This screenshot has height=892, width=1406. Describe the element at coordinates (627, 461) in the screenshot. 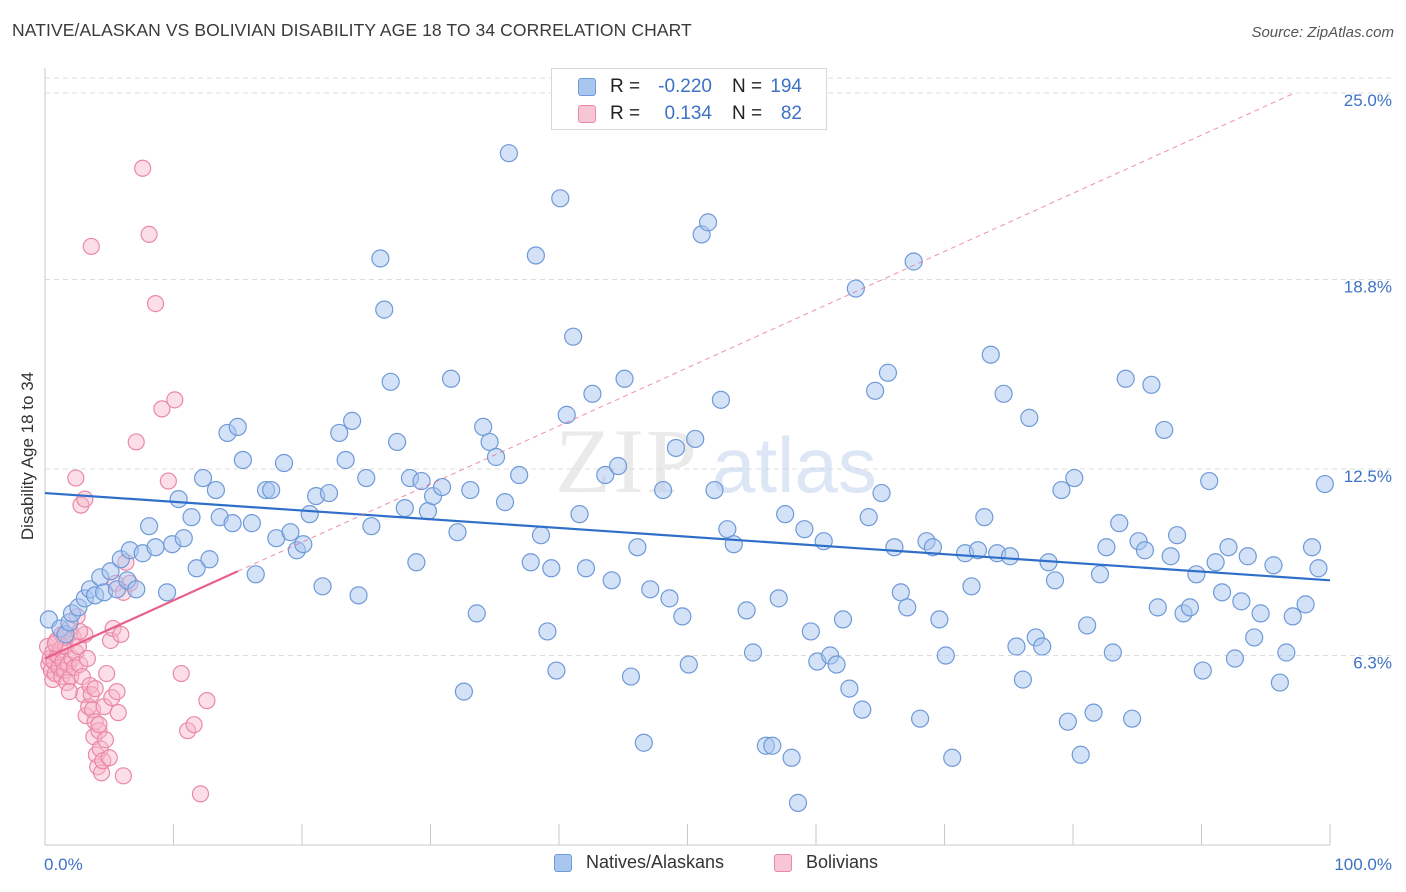

I see `watermark-zip: ZIP` at that location.